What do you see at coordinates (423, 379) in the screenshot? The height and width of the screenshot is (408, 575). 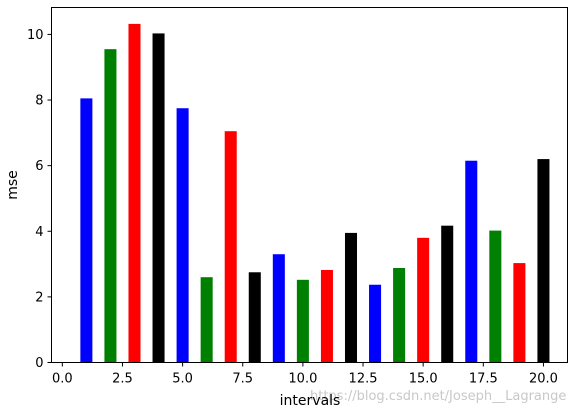 I see `x-tick-label: 15.0` at bounding box center [423, 379].